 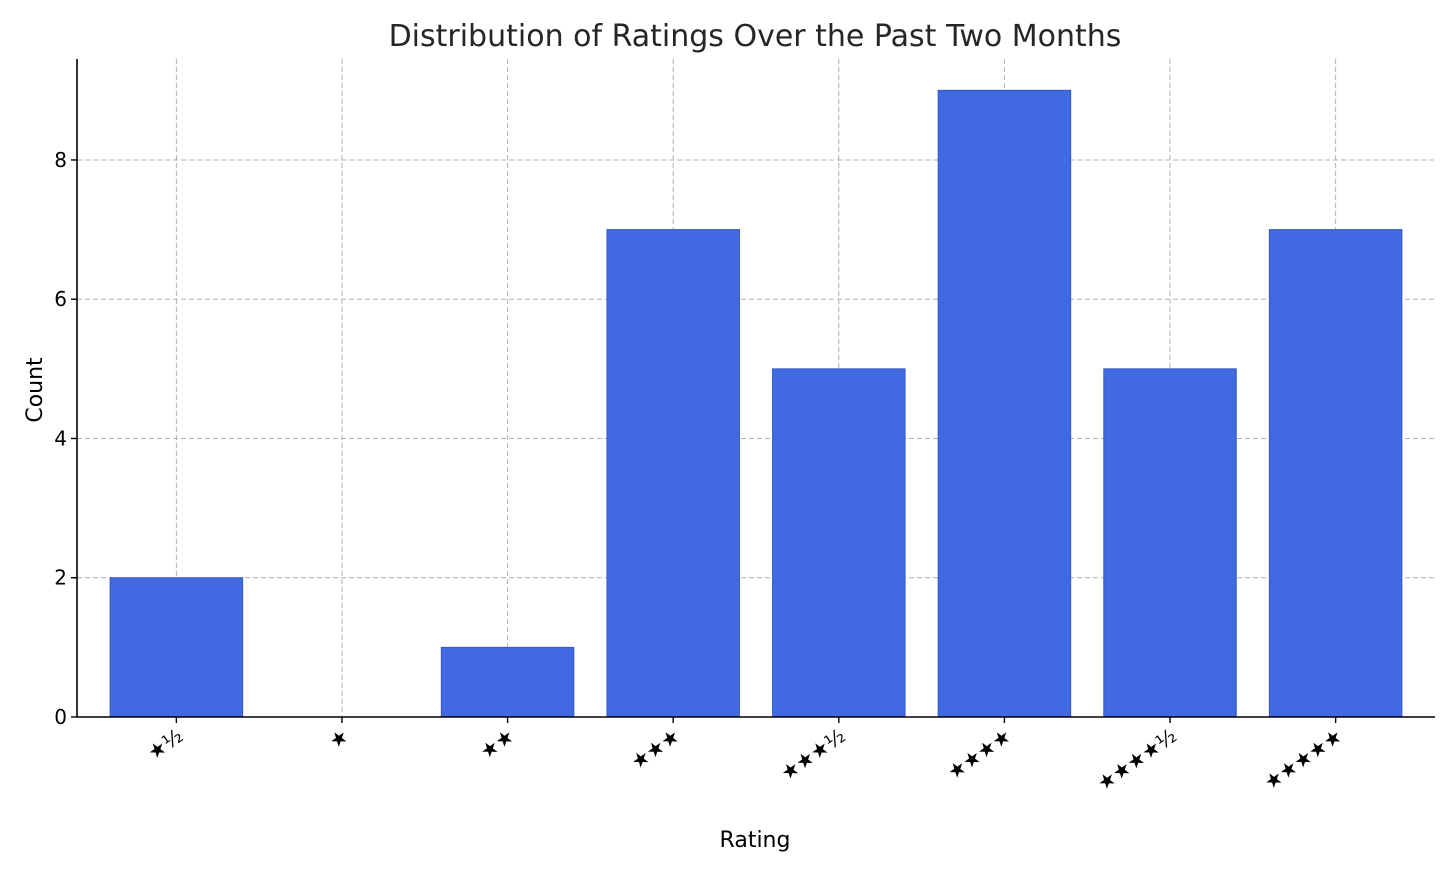 I want to click on x-tick-label: ★★★½, so click(x=813, y=754).